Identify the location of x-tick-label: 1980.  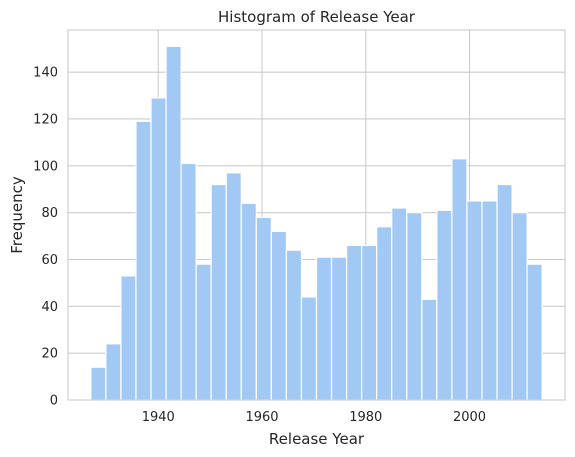
(365, 417).